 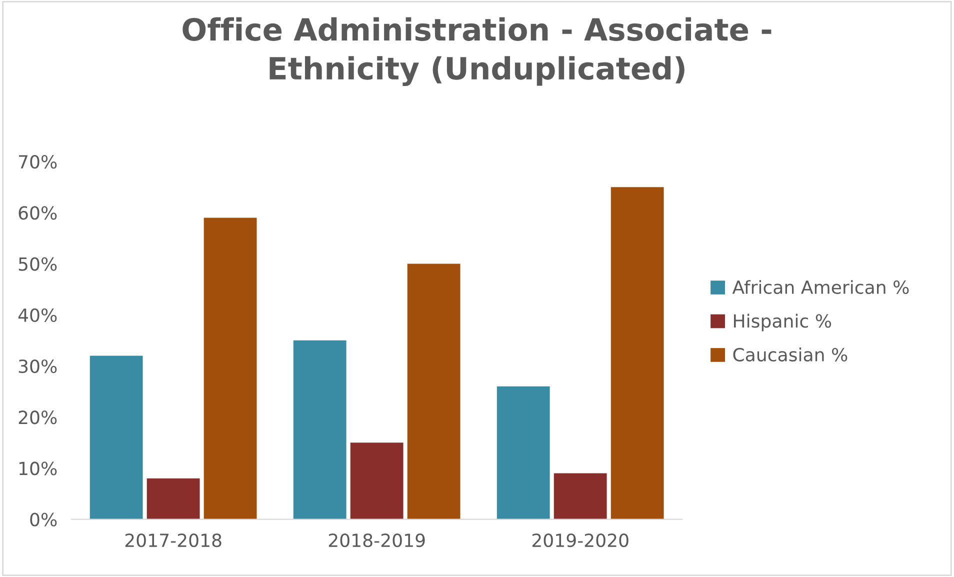 I want to click on y-tick-label: 30%, so click(x=37, y=366).